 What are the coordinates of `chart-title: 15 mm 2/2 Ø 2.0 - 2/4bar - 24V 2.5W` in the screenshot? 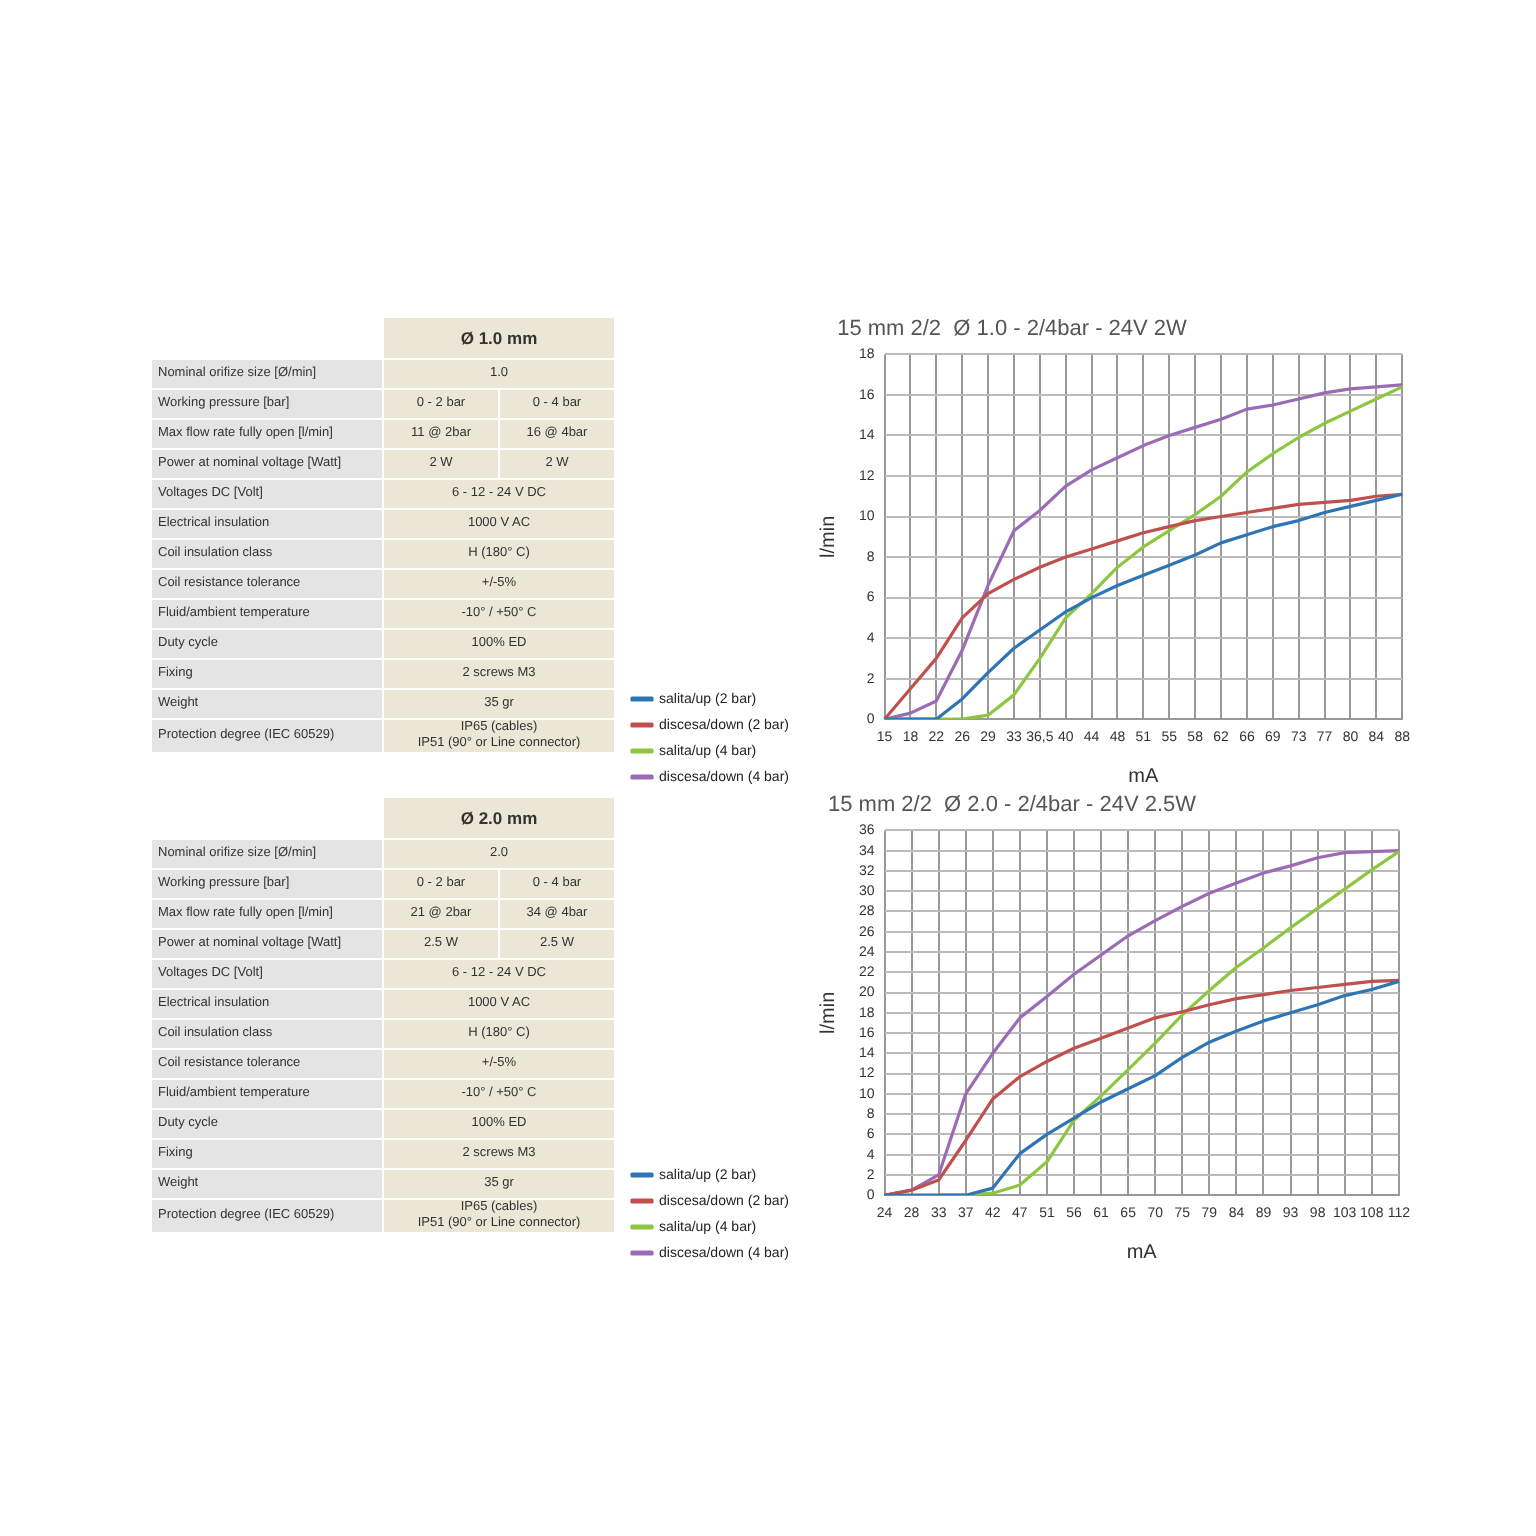 It's located at (1012, 805).